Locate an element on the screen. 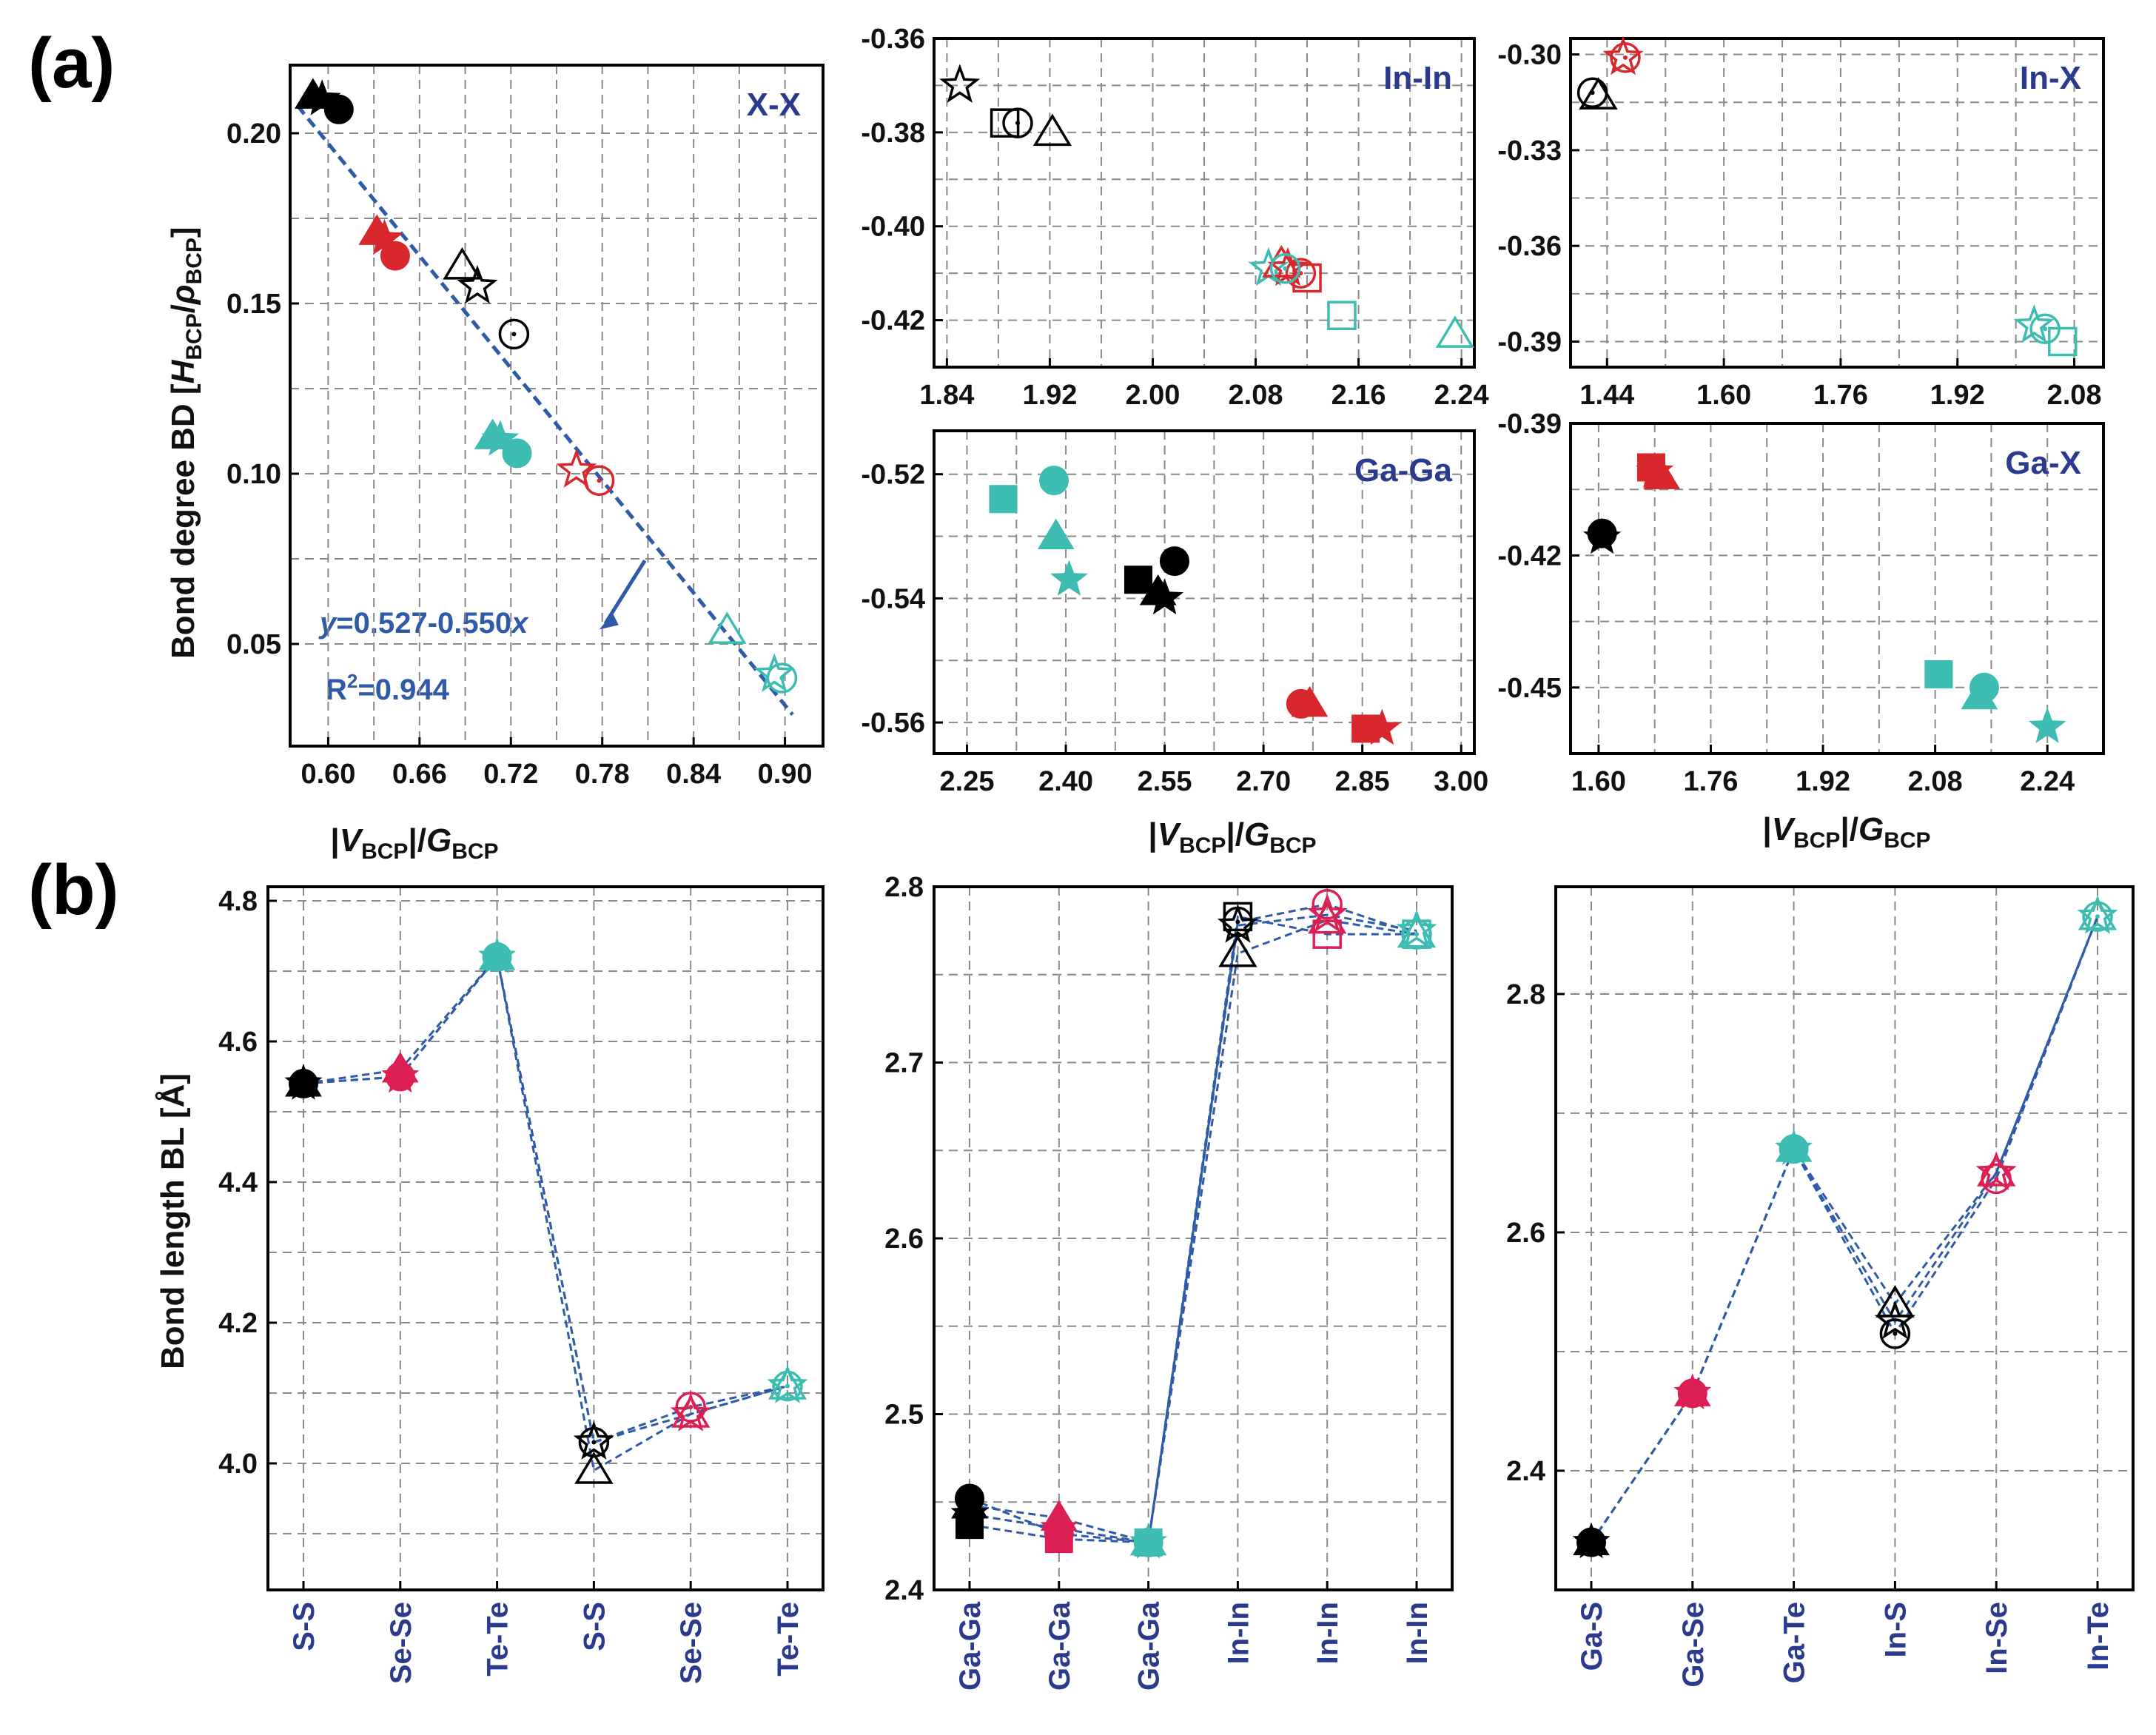 The image size is (2156, 1735). a_InIn-point-9-center-dot is located at coordinates (1285, 268).